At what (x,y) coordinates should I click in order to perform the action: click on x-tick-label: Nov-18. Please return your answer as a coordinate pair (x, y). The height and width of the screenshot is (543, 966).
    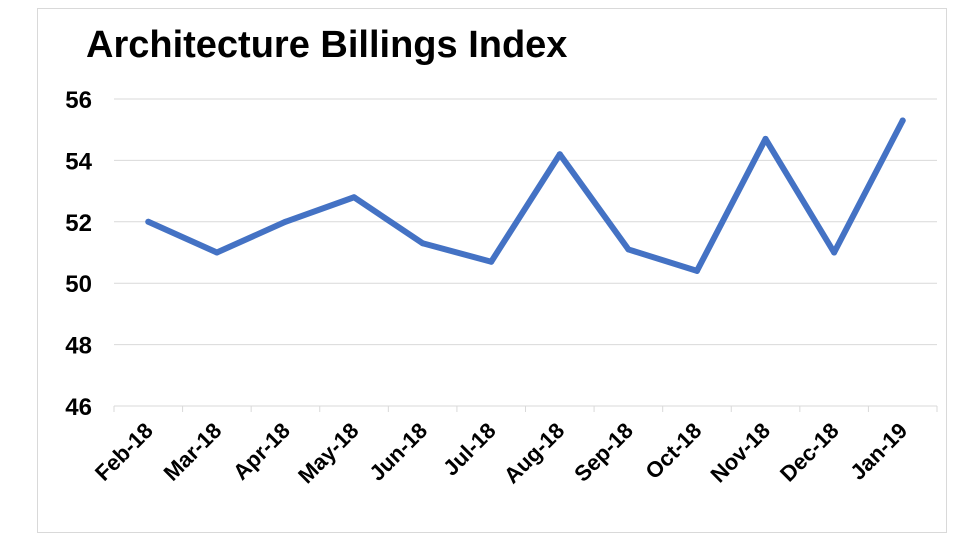
    Looking at the image, I should click on (741, 453).